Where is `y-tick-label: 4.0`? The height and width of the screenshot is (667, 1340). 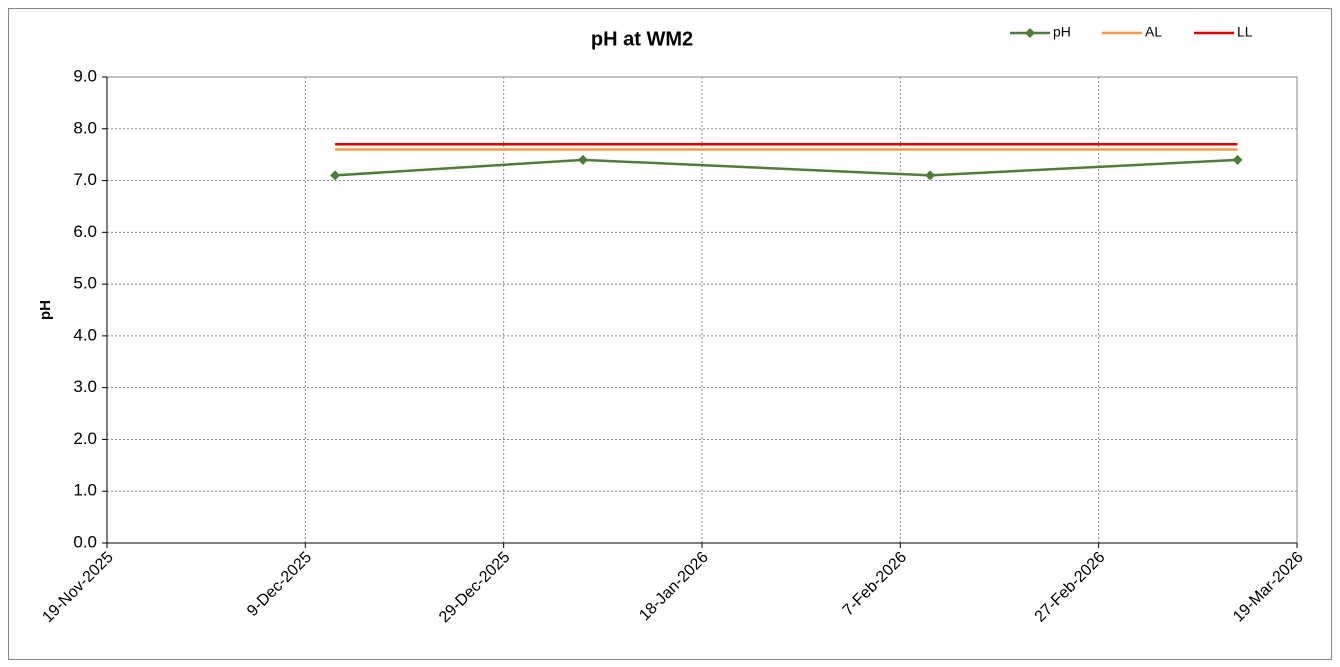 y-tick-label: 4.0 is located at coordinates (85, 334).